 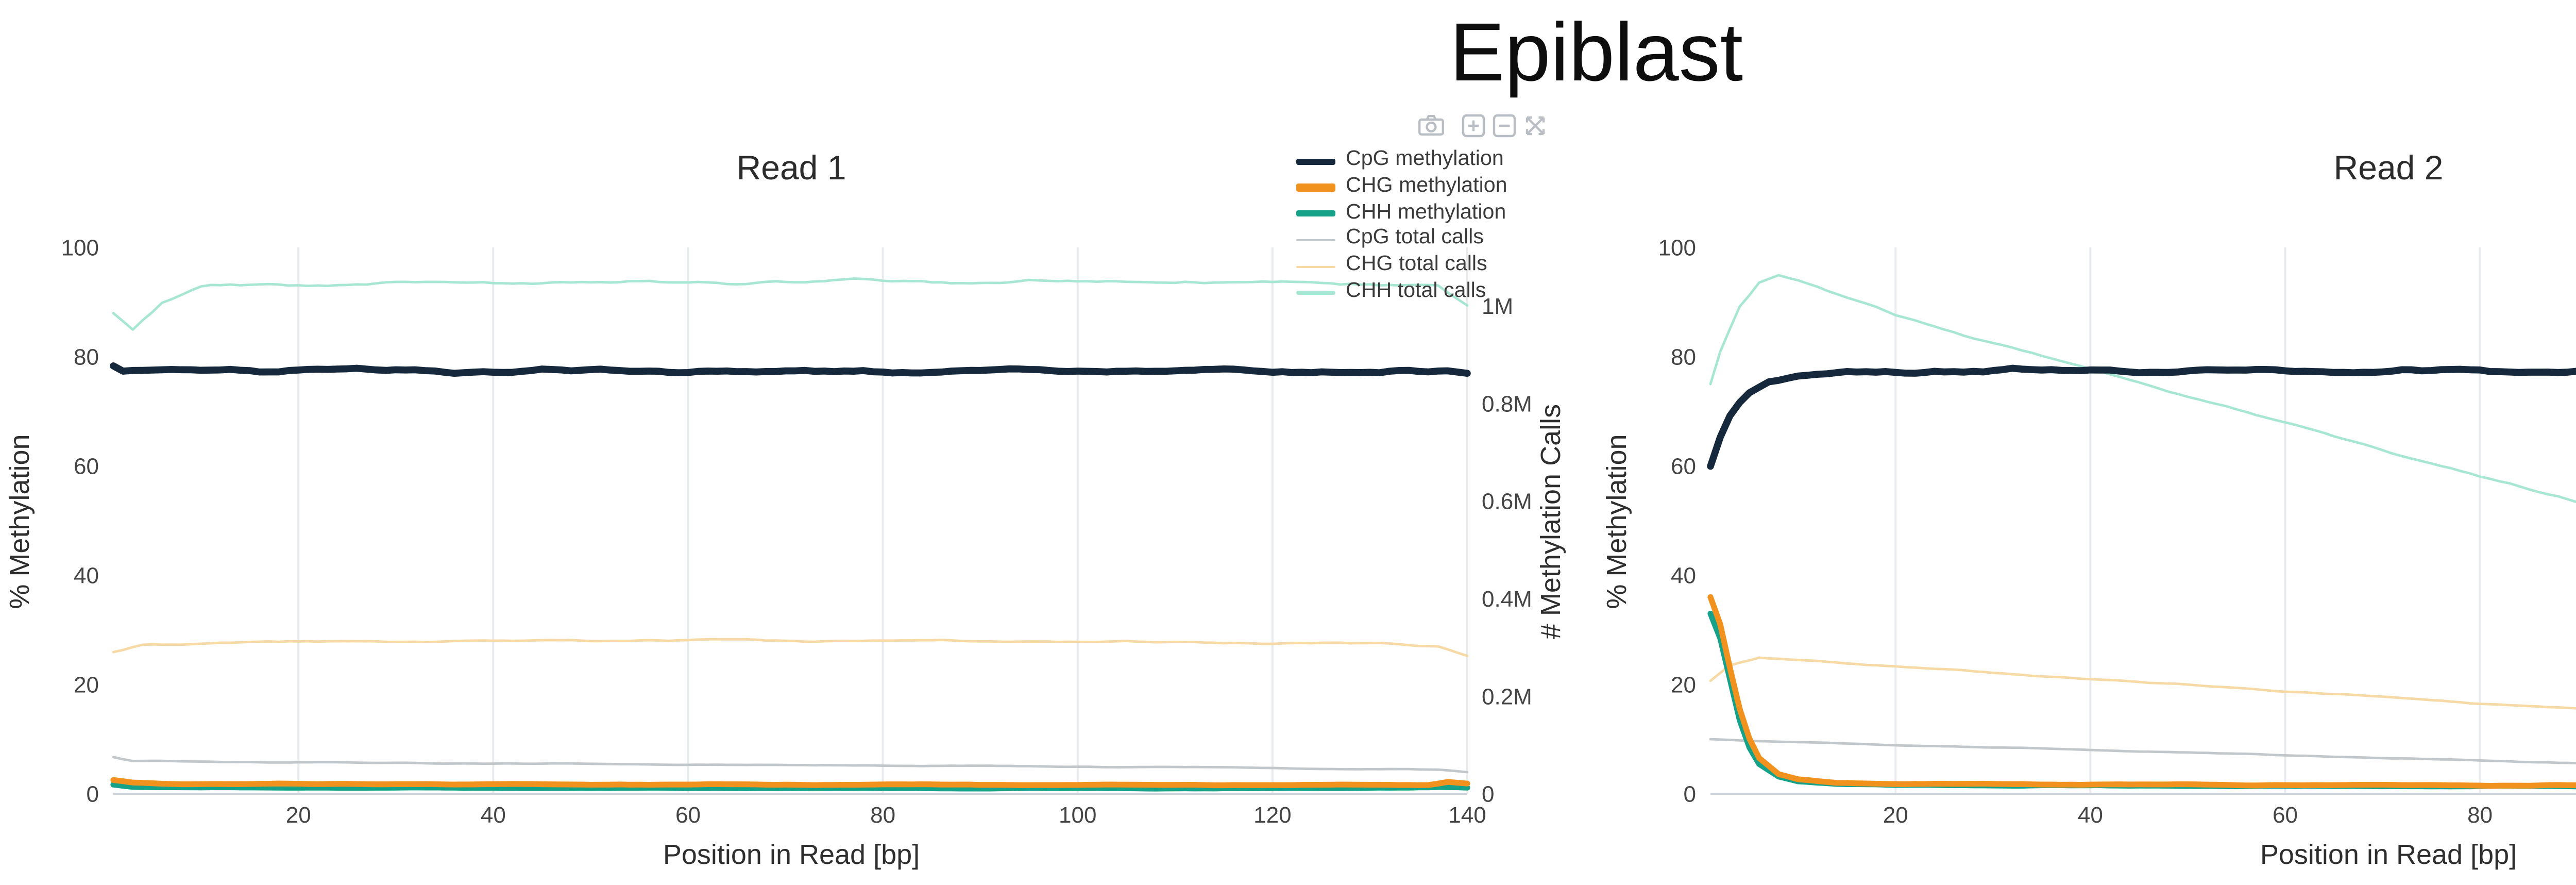 I want to click on camera-icon, so click(x=1432, y=125).